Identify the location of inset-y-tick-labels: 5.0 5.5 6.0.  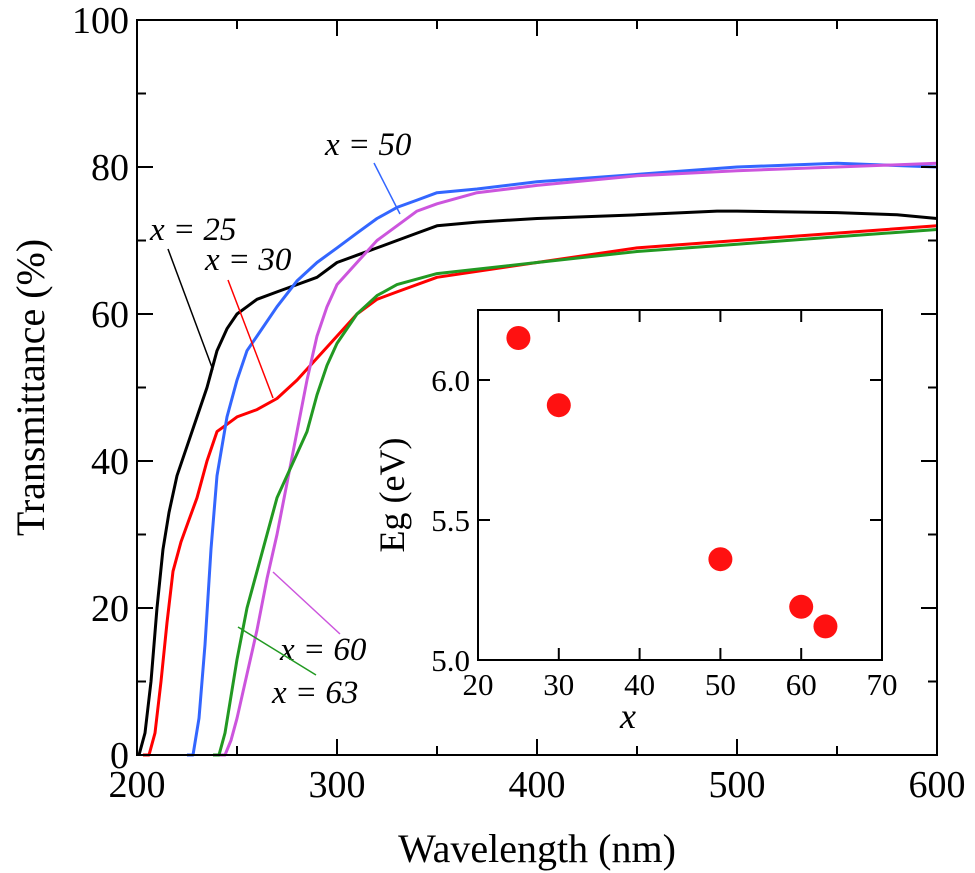
(450, 520).